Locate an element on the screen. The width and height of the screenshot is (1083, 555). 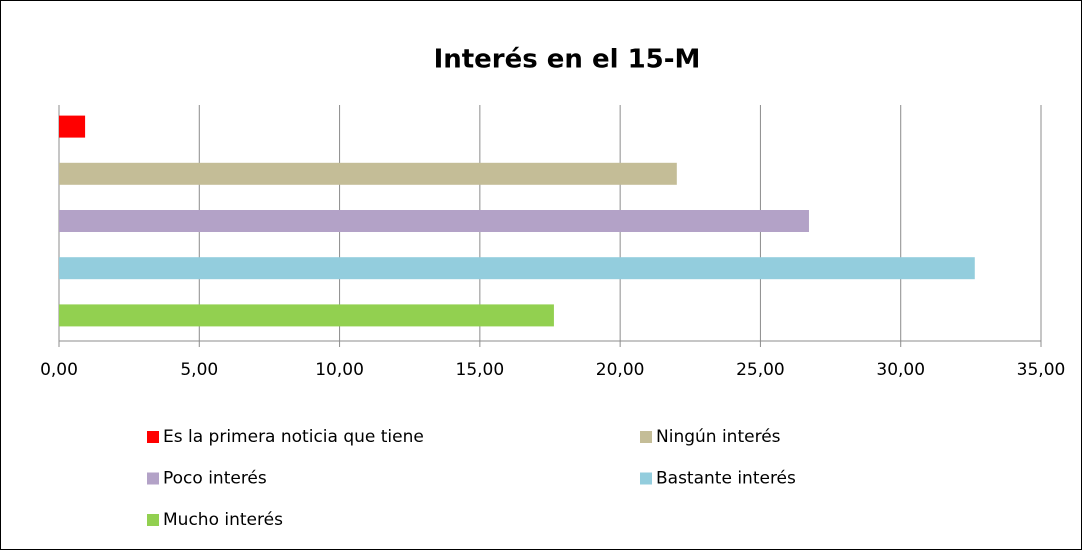
x-tick-label: 10,00 is located at coordinates (339, 370).